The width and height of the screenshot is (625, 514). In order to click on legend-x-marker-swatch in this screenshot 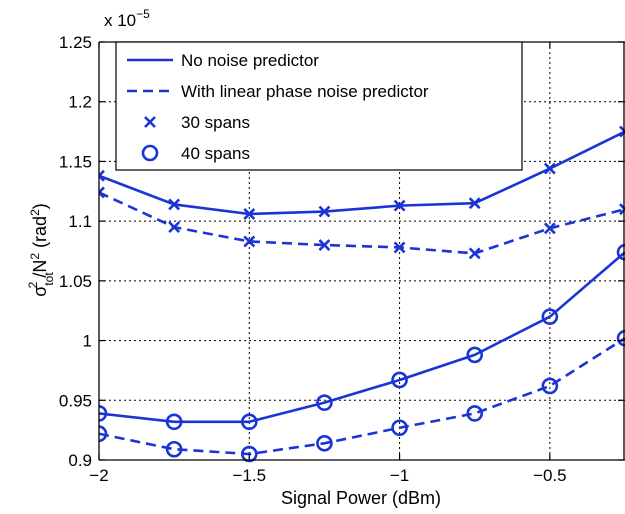, I will do `click(150, 122)`.